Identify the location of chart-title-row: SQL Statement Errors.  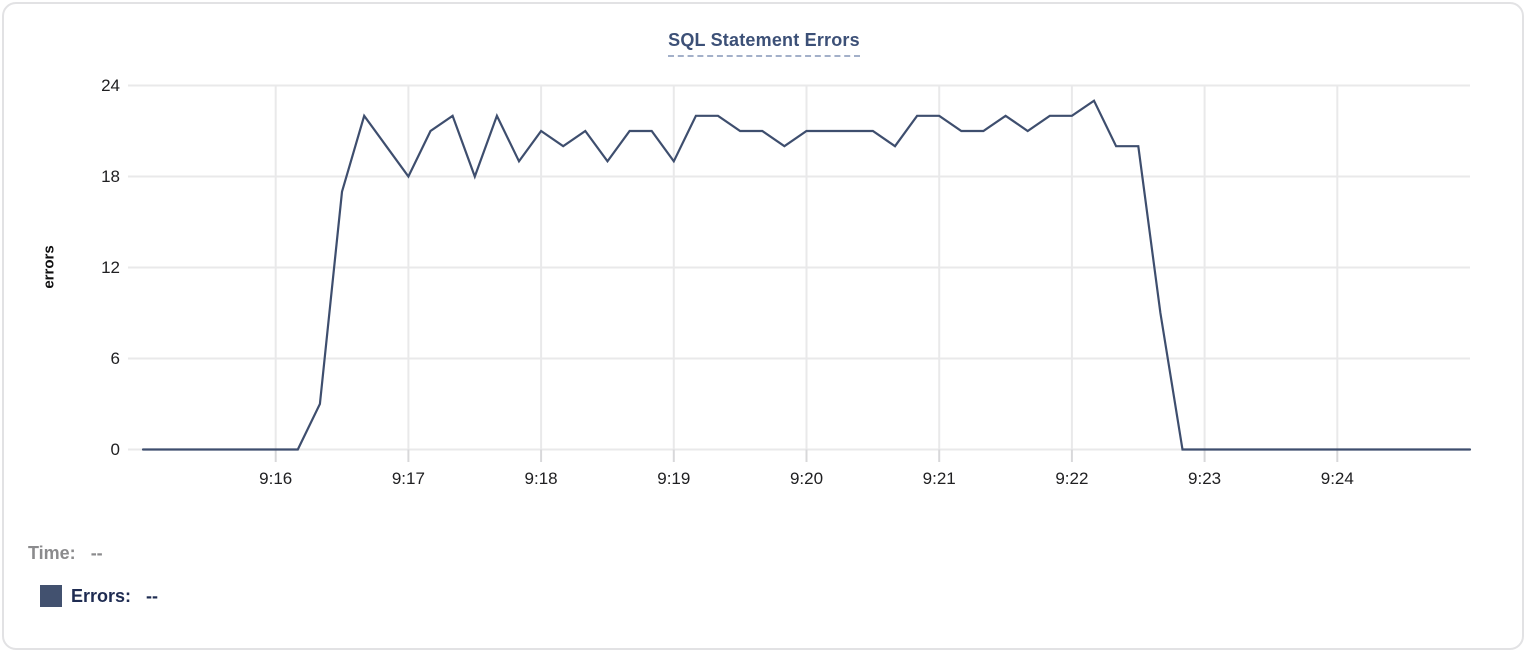
(764, 43).